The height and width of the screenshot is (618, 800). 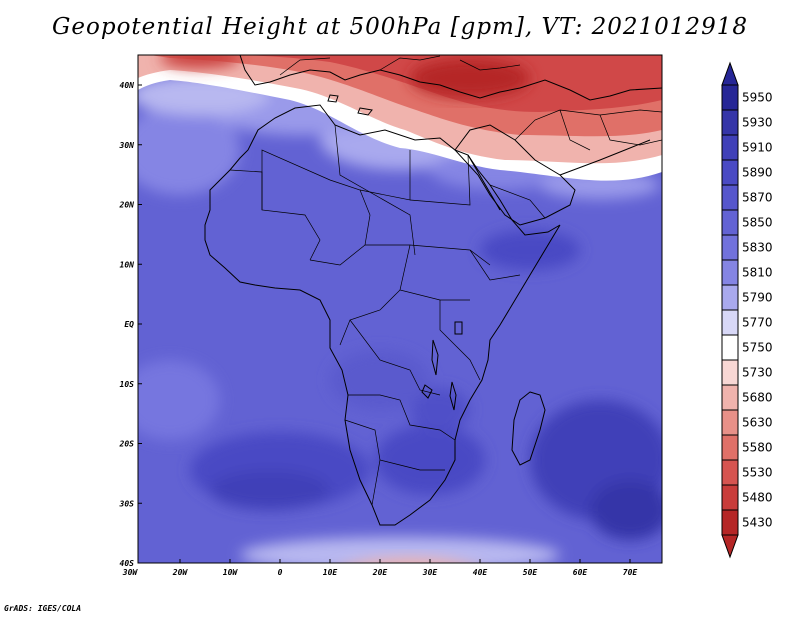 What do you see at coordinates (127, 205) in the screenshot?
I see `lat-label-2: 20N` at bounding box center [127, 205].